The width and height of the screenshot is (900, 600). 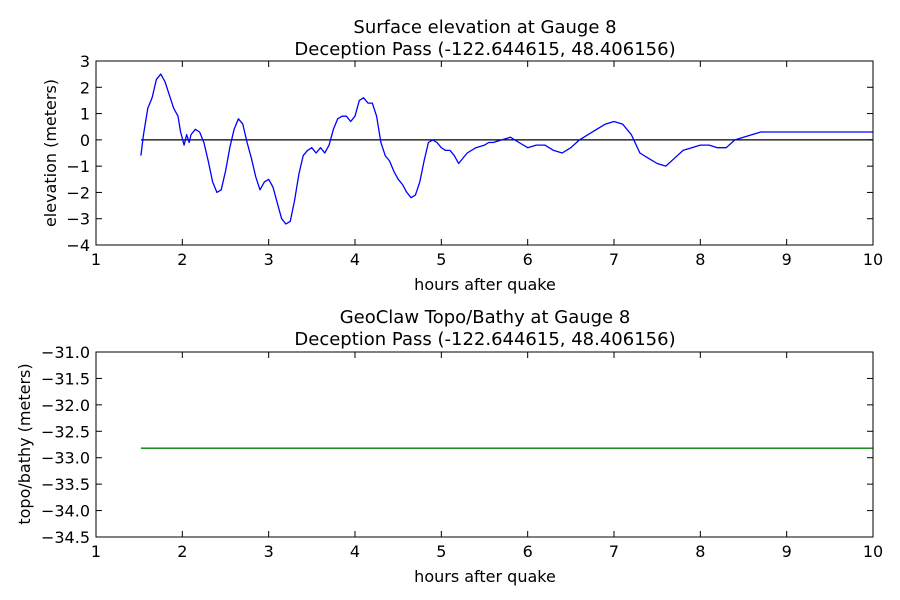 I want to click on y-tick-label: −33.5, so click(x=65, y=484).